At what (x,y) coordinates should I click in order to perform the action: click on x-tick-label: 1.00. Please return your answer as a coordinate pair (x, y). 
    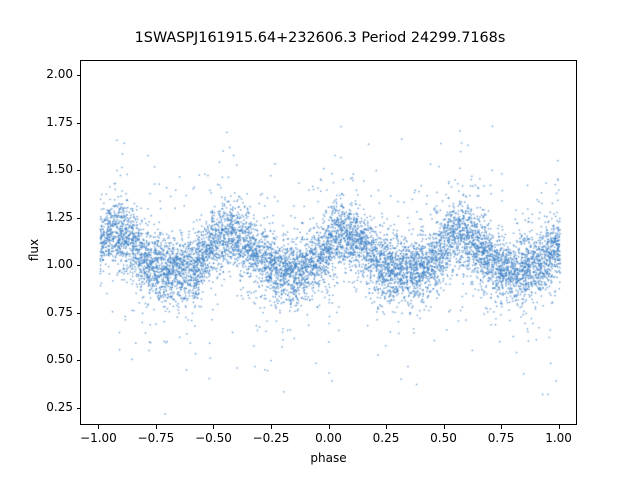
    Looking at the image, I should click on (558, 438).